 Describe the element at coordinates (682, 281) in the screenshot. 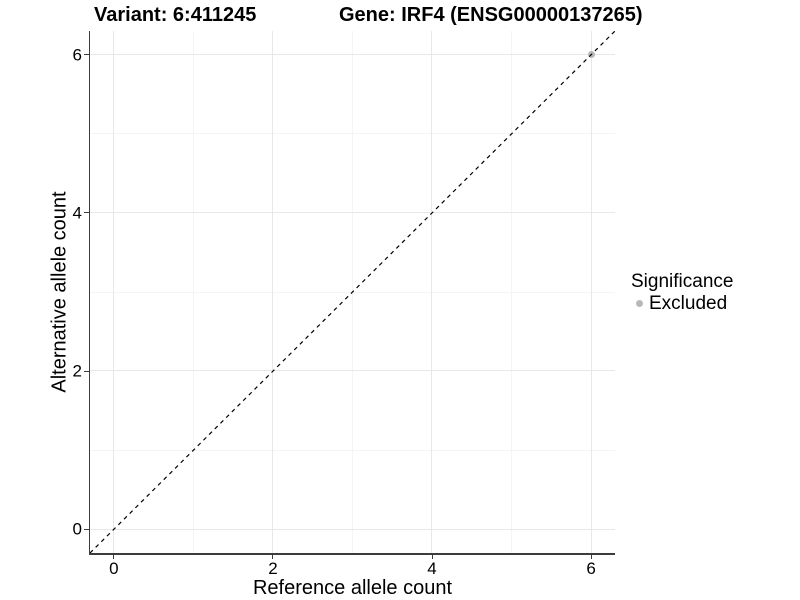

I see `legend-title: Significance` at that location.